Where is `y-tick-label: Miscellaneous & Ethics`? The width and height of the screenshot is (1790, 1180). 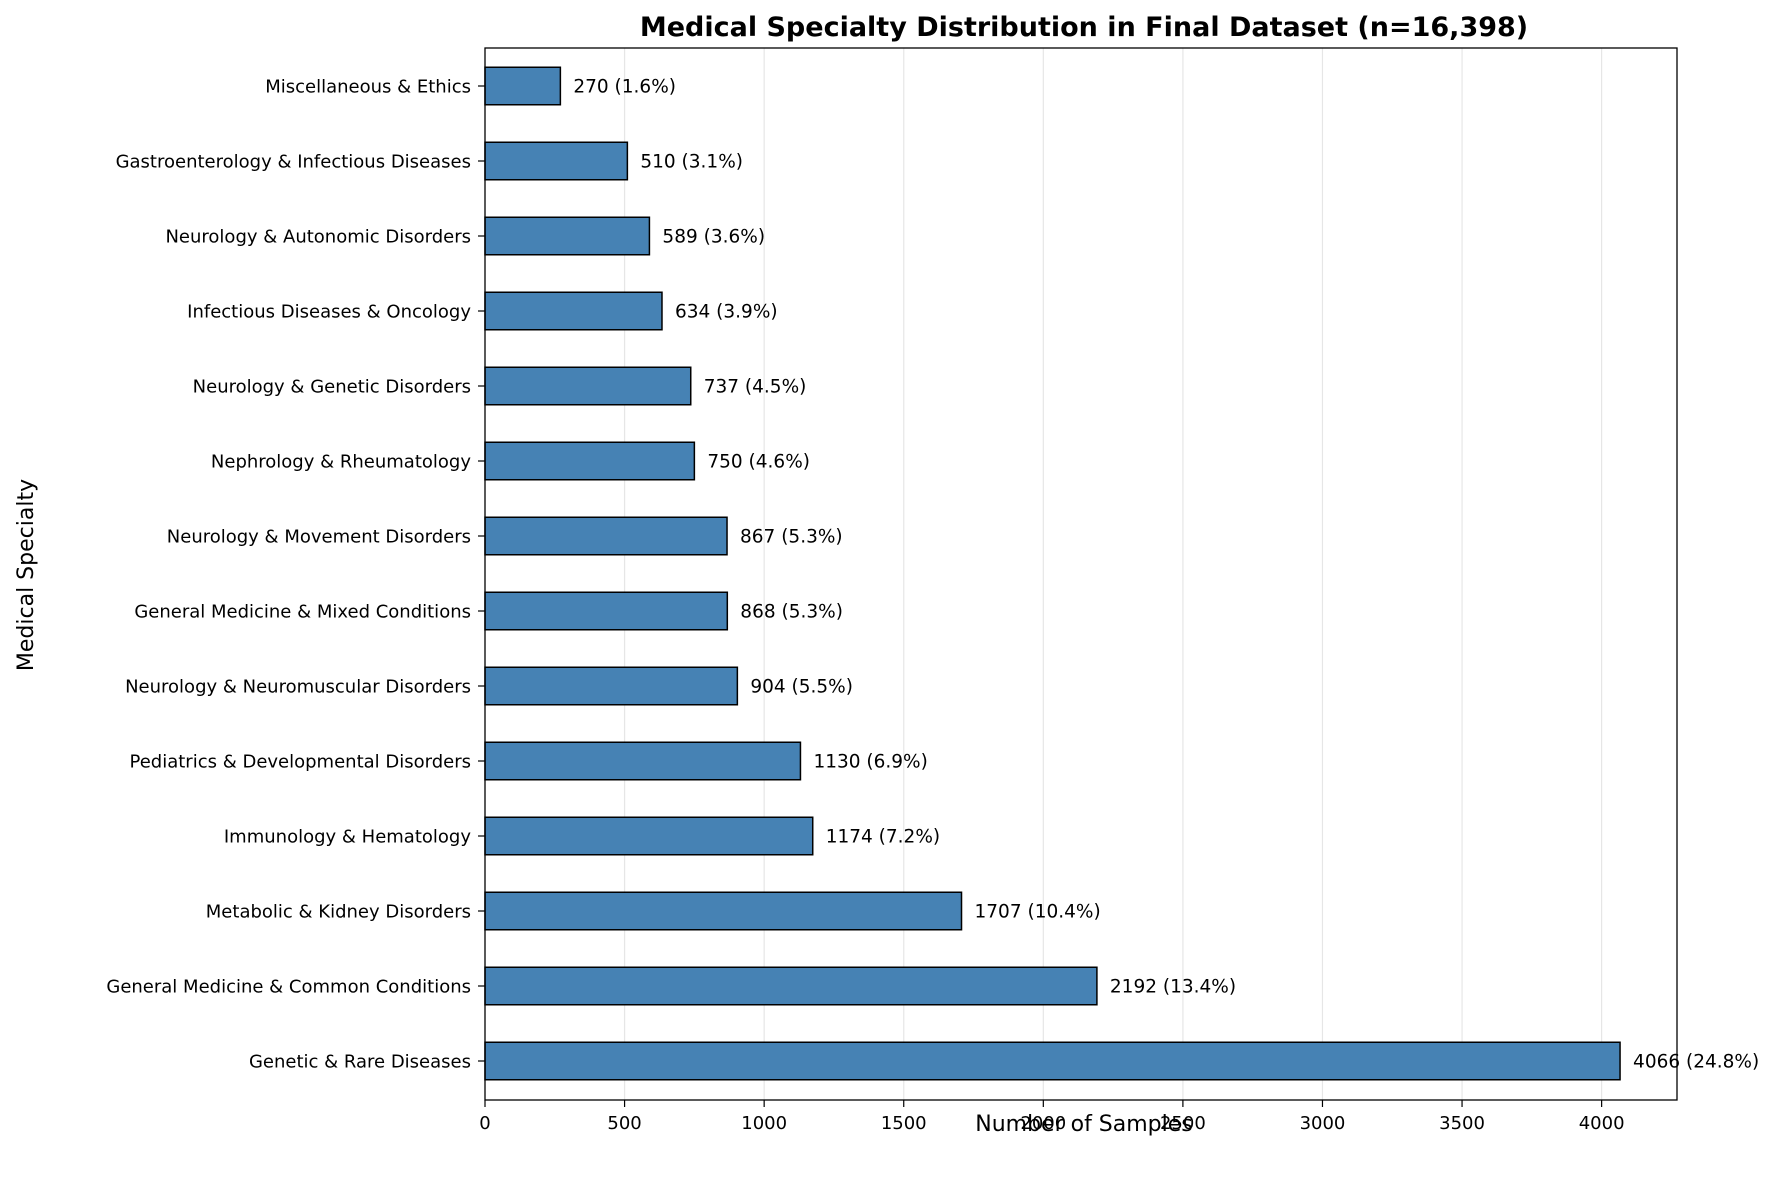 y-tick-label: Miscellaneous & Ethics is located at coordinates (368, 87).